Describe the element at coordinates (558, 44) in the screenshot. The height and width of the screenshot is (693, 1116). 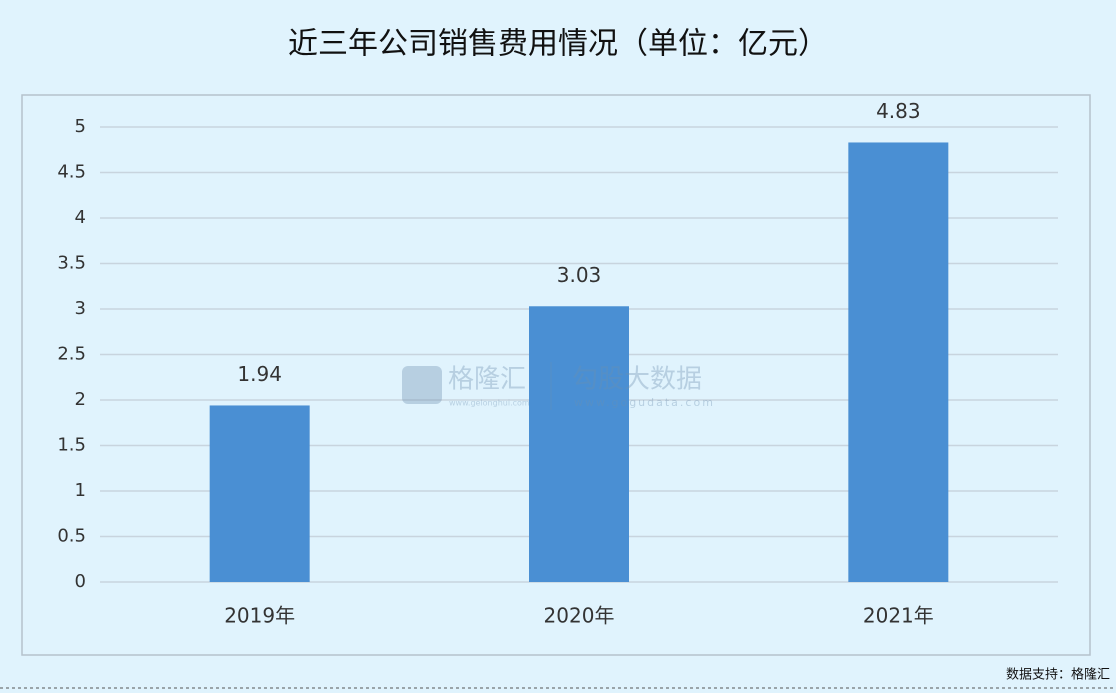
I see `chart-title: 近三年公司销售费用情况（单位：亿元）` at that location.